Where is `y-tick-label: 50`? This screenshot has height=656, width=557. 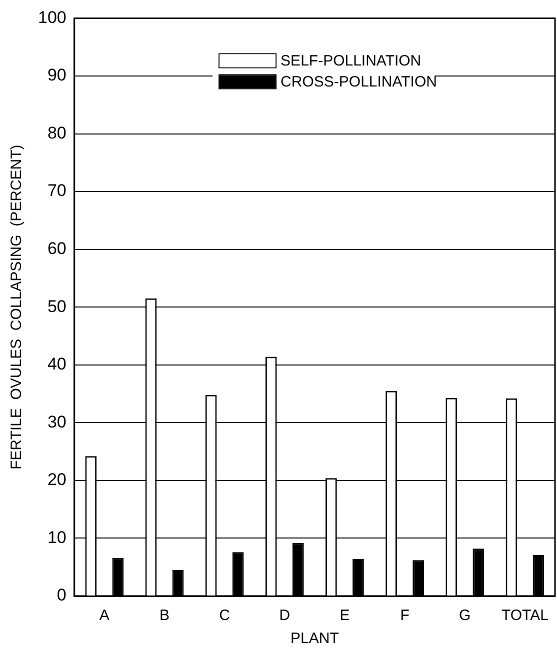
y-tick-label: 50 is located at coordinates (56, 306).